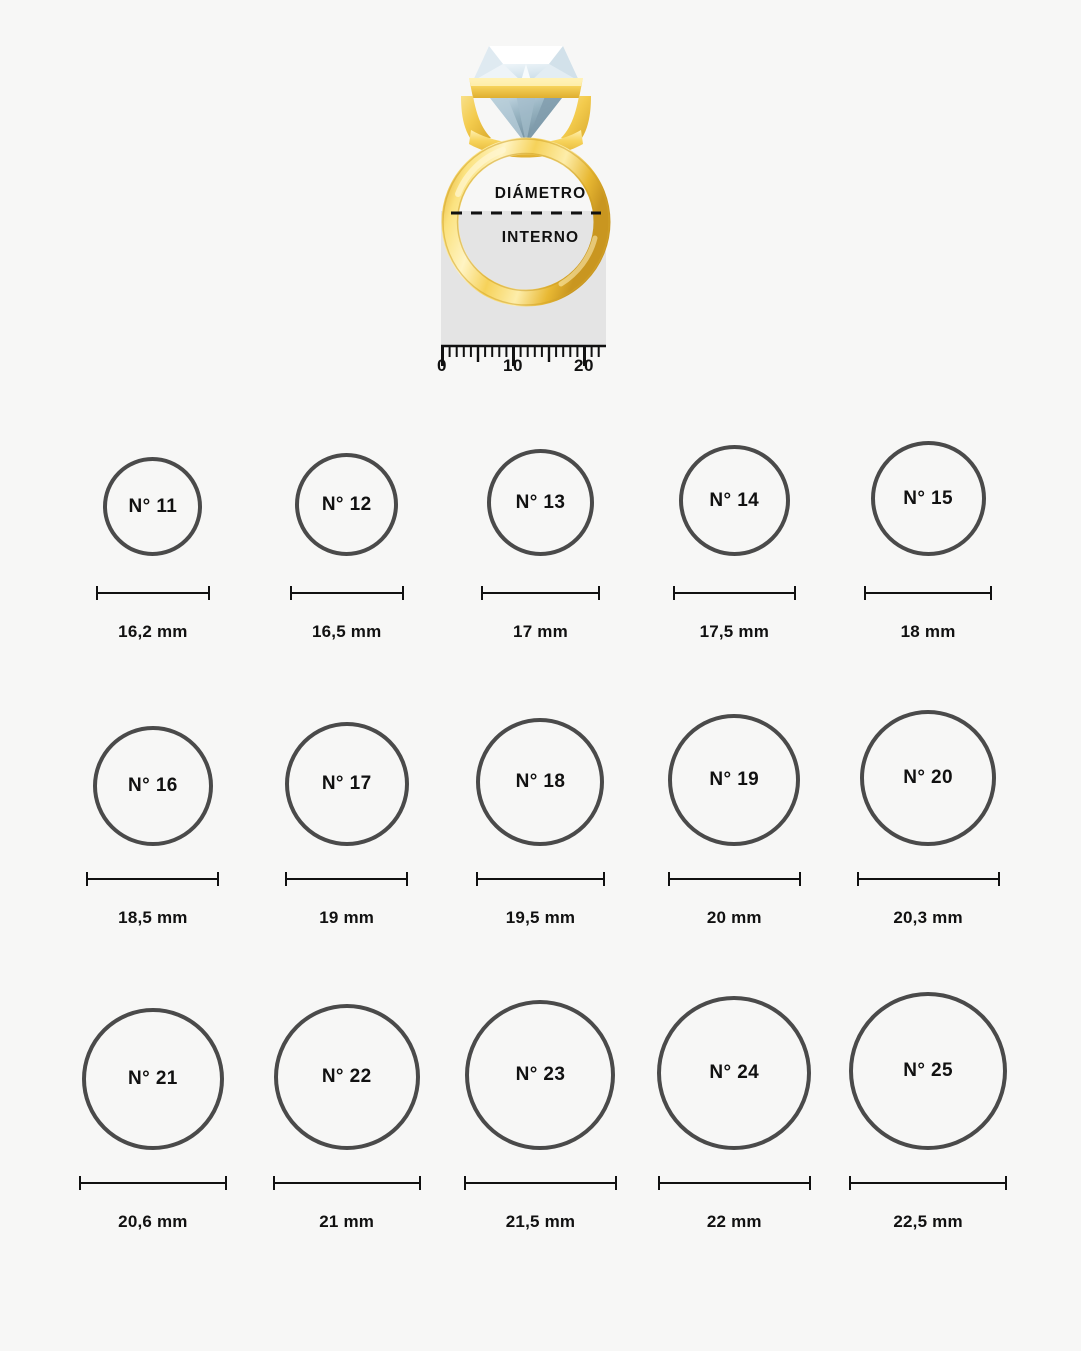 This screenshot has width=1081, height=1351. I want to click on diameter-mm-label: 17,5 mm, so click(734, 631).